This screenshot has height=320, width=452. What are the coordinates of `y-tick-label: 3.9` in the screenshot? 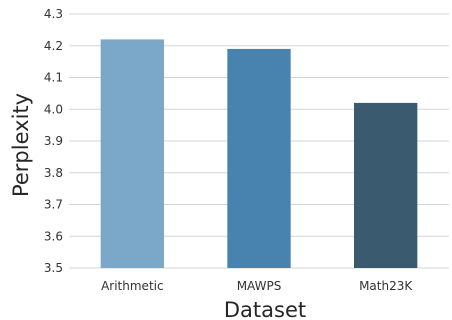 It's located at (53, 141).